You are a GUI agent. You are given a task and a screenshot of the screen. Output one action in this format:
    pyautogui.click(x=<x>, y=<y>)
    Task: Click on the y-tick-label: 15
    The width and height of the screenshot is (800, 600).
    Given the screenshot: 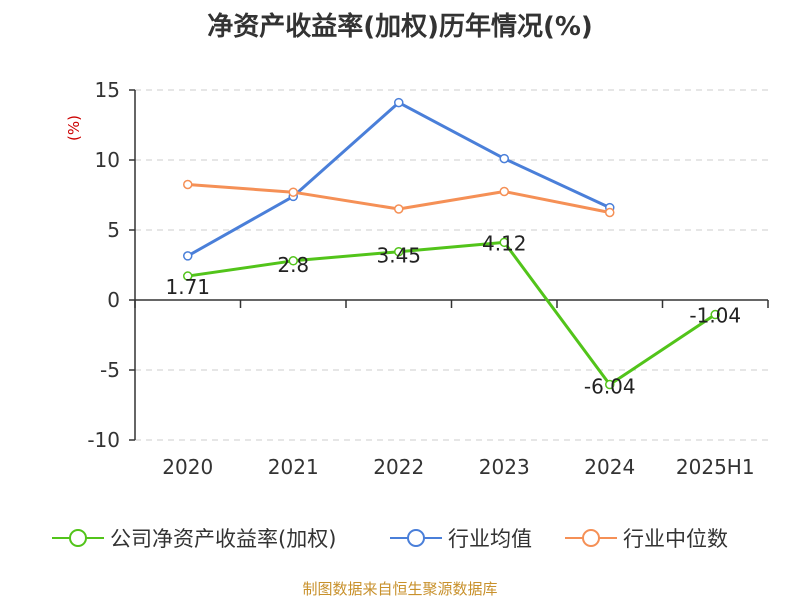 What is the action you would take?
    pyautogui.click(x=107, y=90)
    